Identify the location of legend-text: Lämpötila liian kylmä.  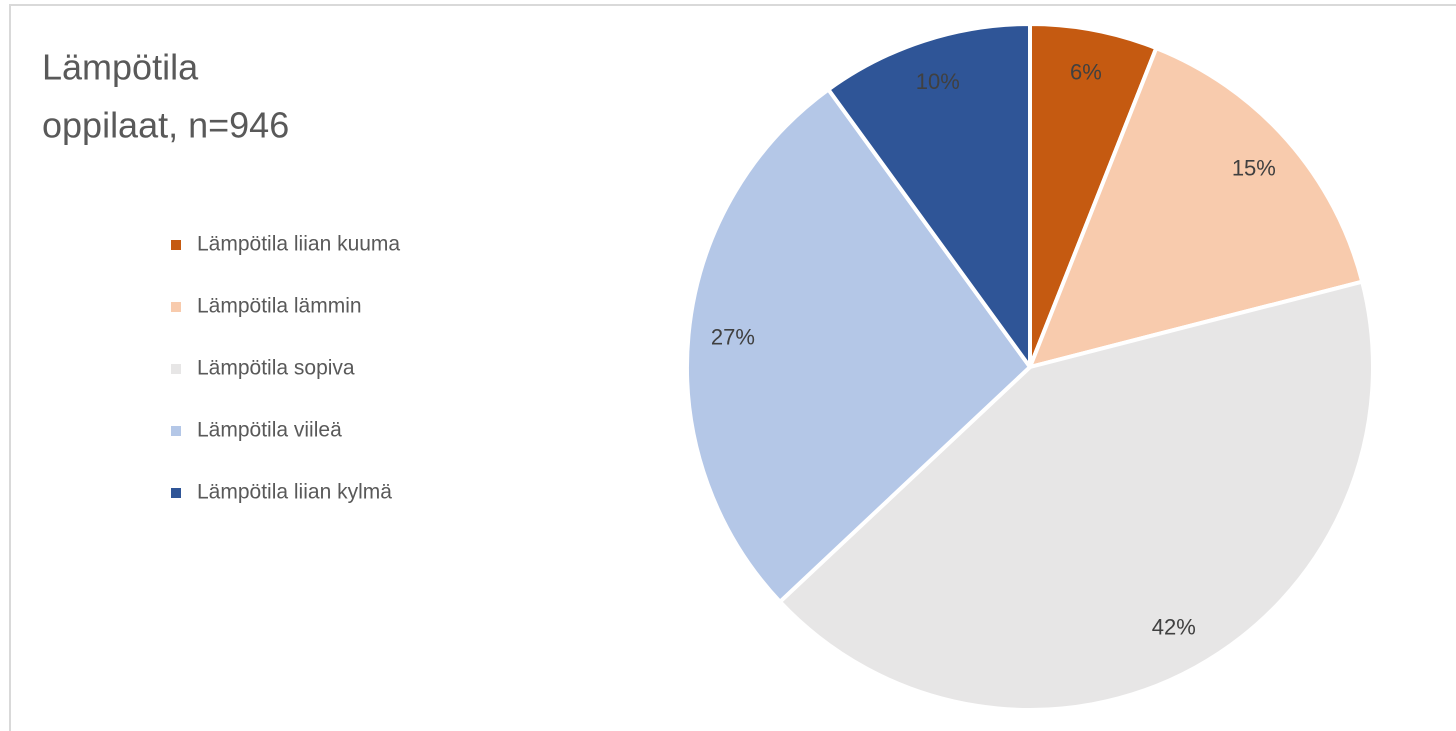
(294, 492).